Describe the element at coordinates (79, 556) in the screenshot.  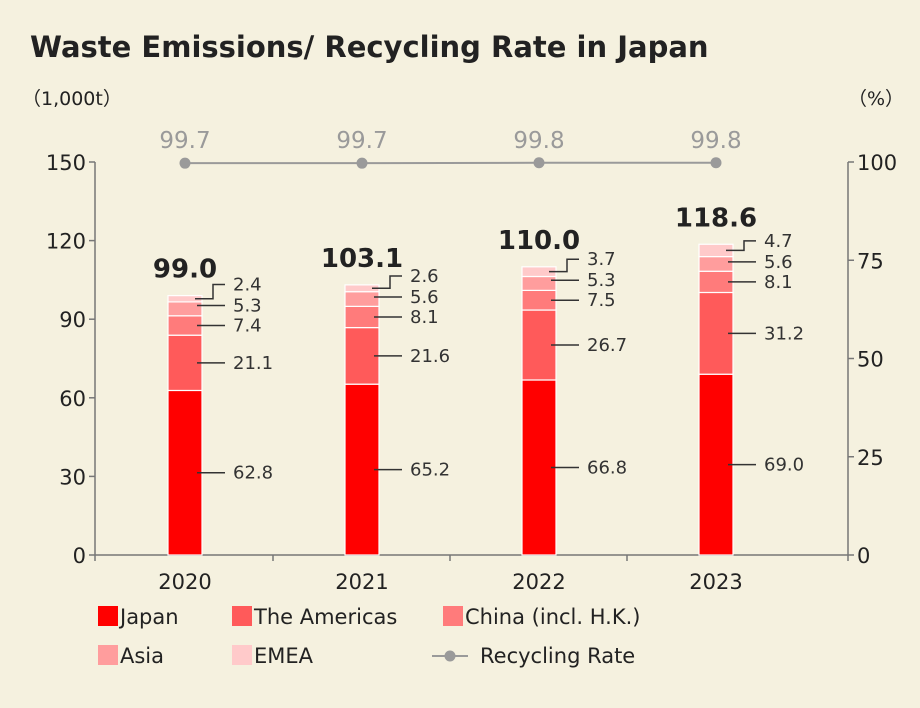
I see `left-tick-label: 0` at that location.